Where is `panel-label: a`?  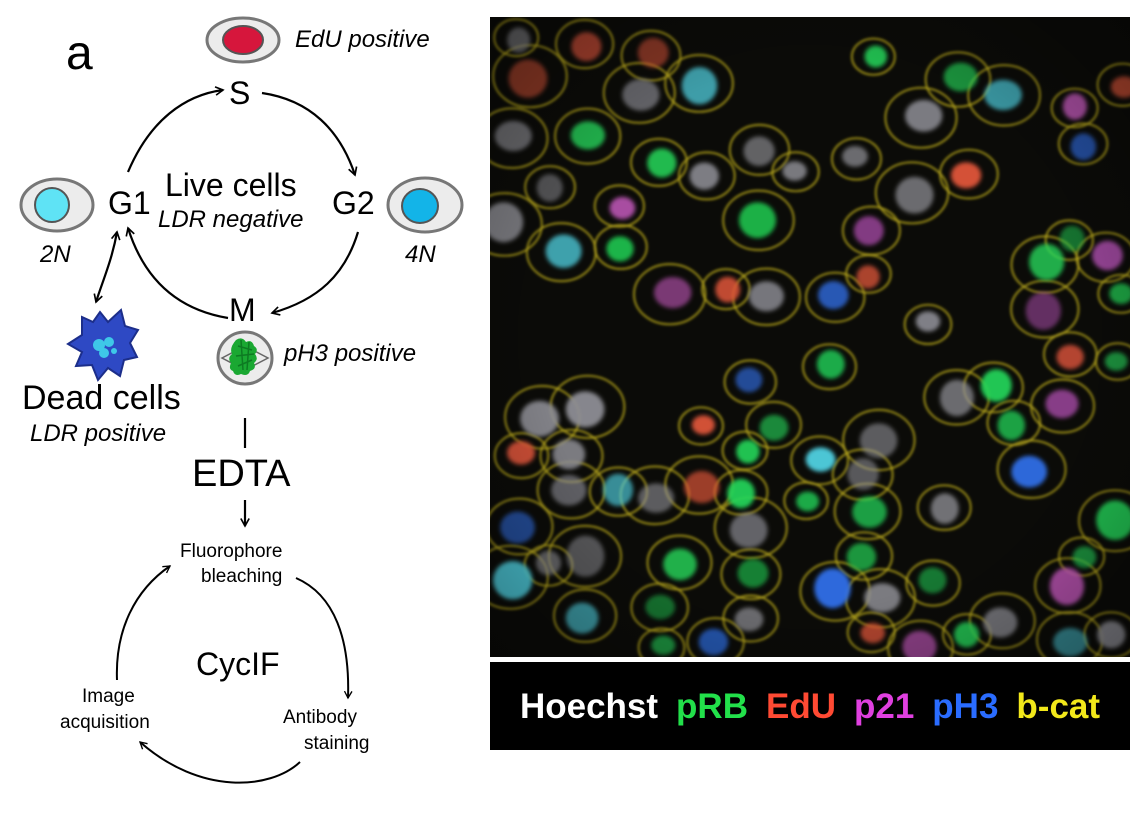
panel-label: a is located at coordinates (79, 53).